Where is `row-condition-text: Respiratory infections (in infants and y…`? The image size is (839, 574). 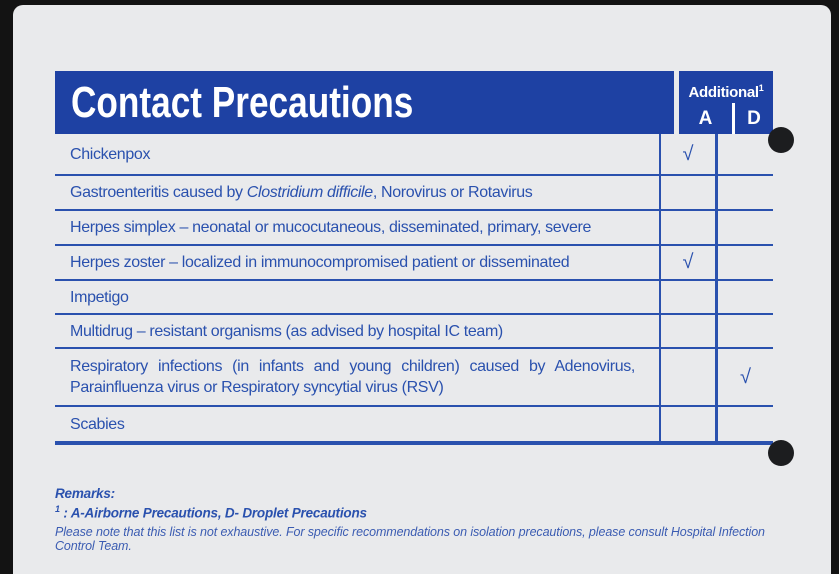 row-condition-text: Respiratory infections (in infants and y… is located at coordinates (358, 377).